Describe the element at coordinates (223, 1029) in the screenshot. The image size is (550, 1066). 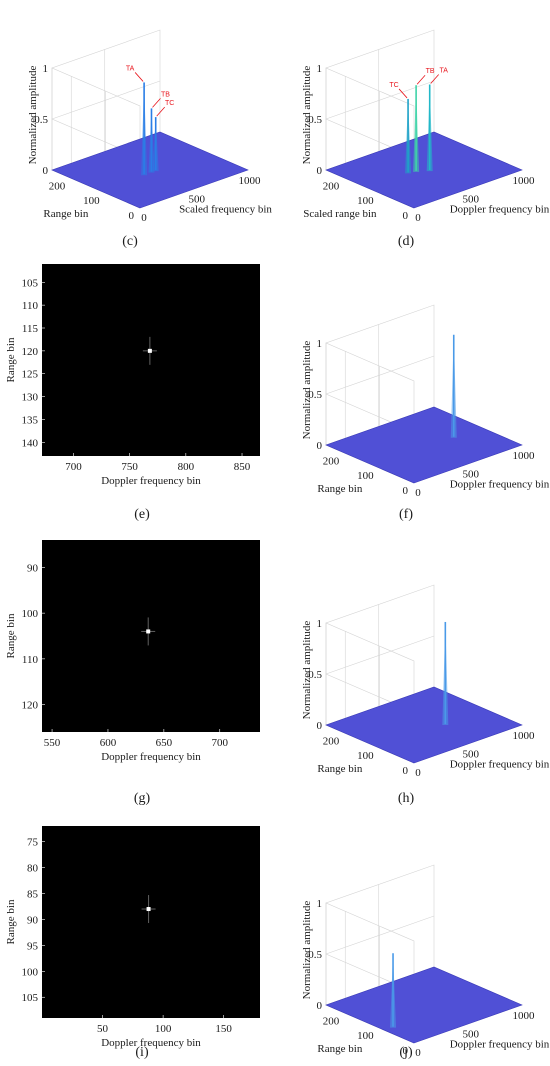
I see `x-tick-label: 150` at that location.